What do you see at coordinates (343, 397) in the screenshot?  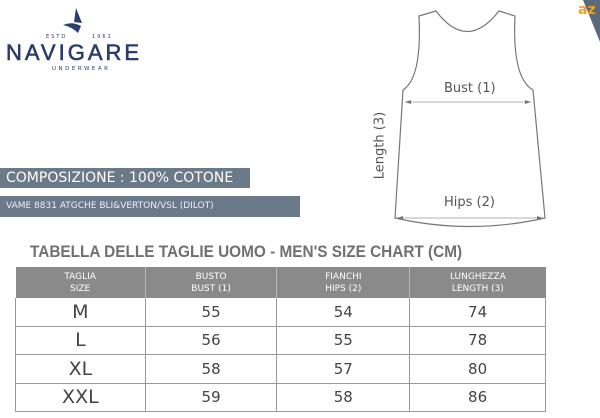 I see `hips-cell: 58` at bounding box center [343, 397].